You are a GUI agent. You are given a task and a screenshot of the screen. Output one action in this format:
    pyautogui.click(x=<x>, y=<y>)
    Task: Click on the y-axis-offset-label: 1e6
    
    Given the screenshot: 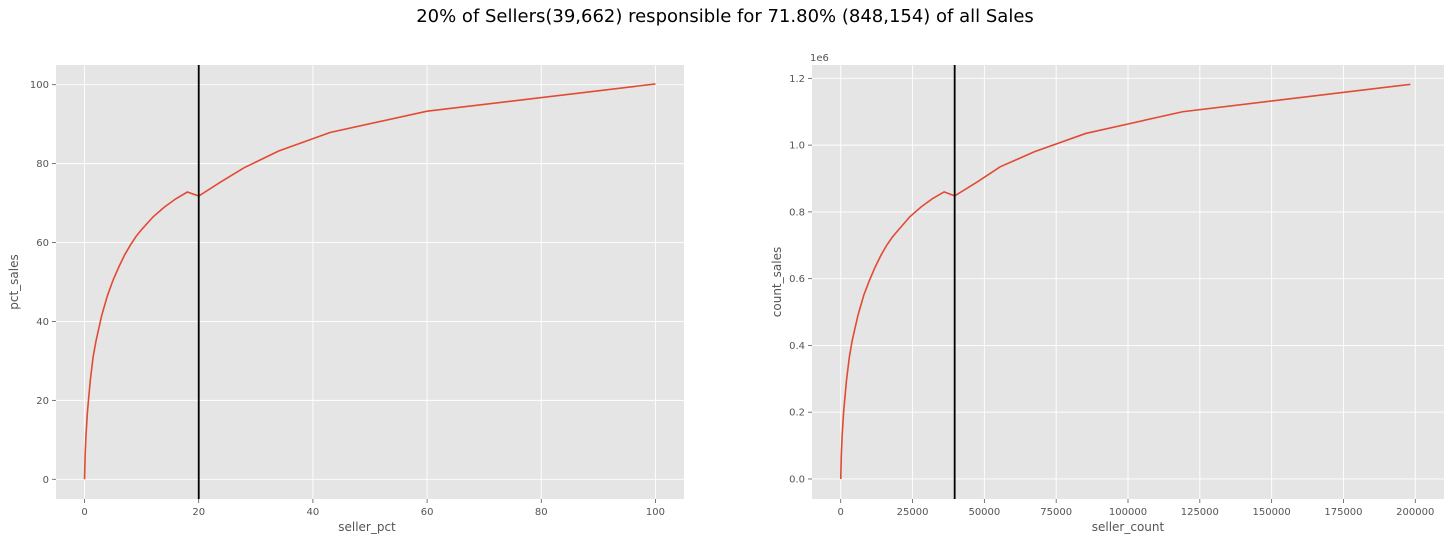 What is the action you would take?
    pyautogui.click(x=819, y=58)
    